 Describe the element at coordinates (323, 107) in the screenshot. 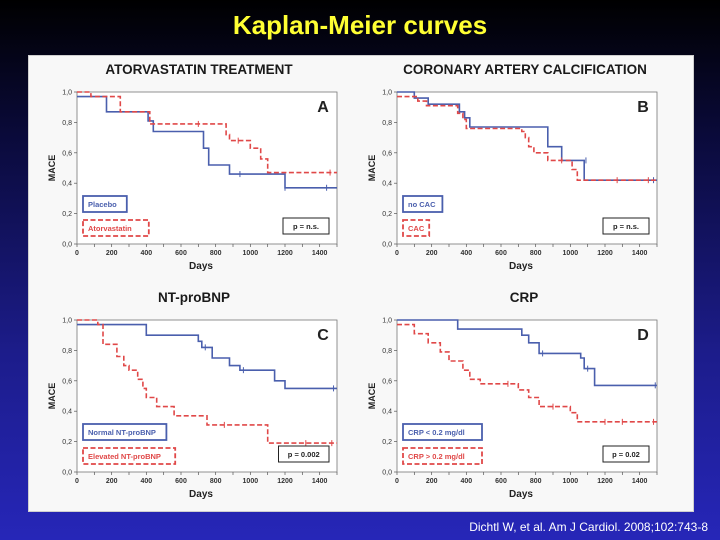

I see `panel-letter: A` at that location.